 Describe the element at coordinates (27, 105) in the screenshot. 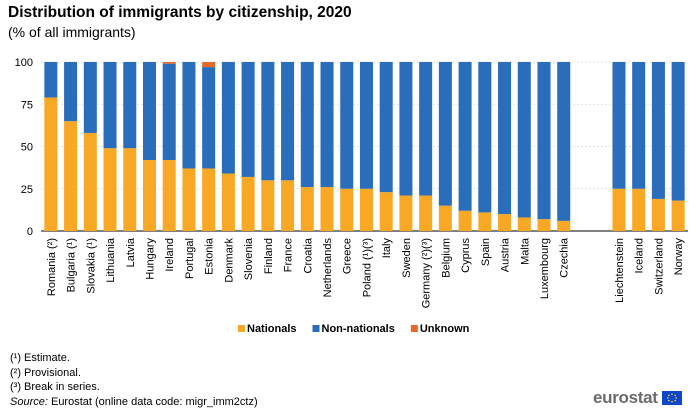

I see `y-tick-label: 75` at that location.